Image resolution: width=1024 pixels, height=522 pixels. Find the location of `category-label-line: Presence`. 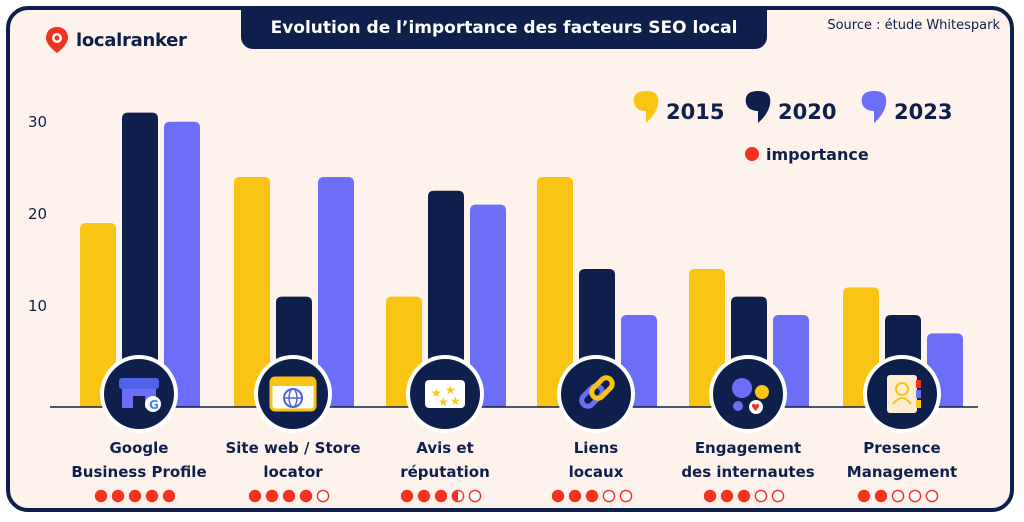

category-label-line: Presence is located at coordinates (902, 448).